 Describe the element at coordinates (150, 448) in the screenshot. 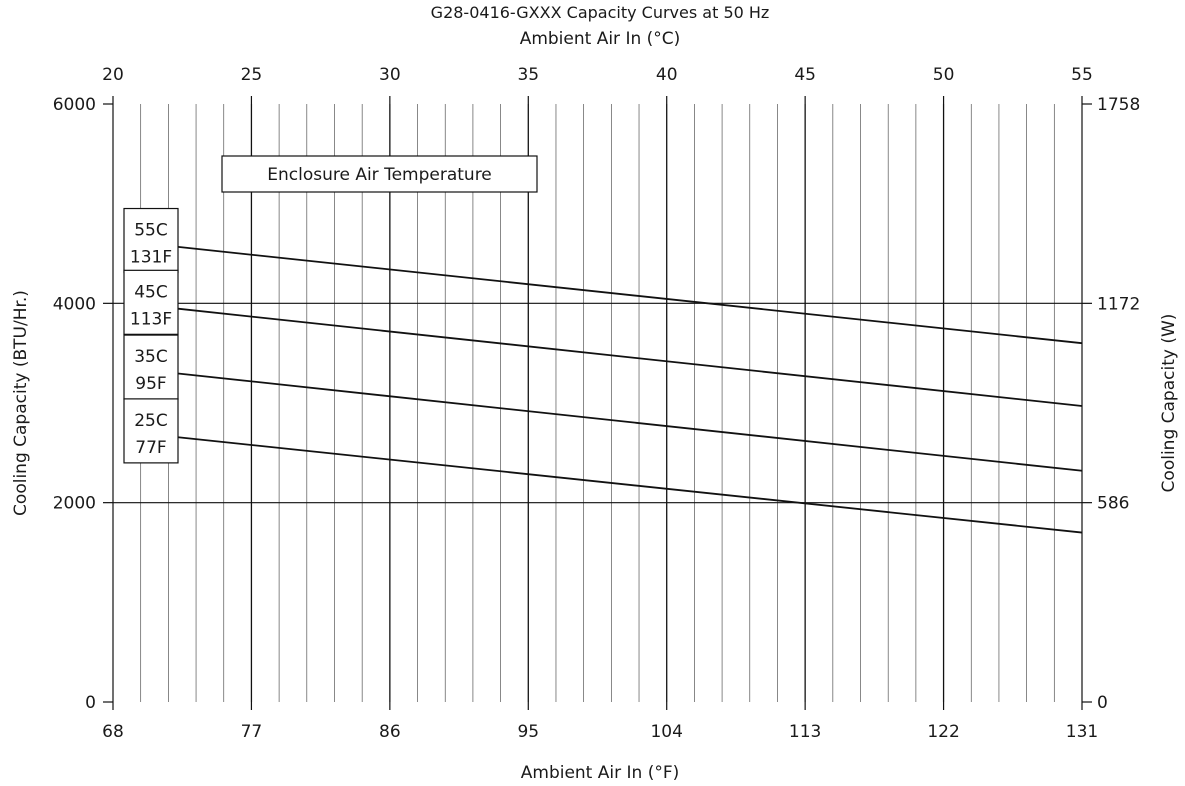

I see `series-label-fahrenheit: 77F` at that location.